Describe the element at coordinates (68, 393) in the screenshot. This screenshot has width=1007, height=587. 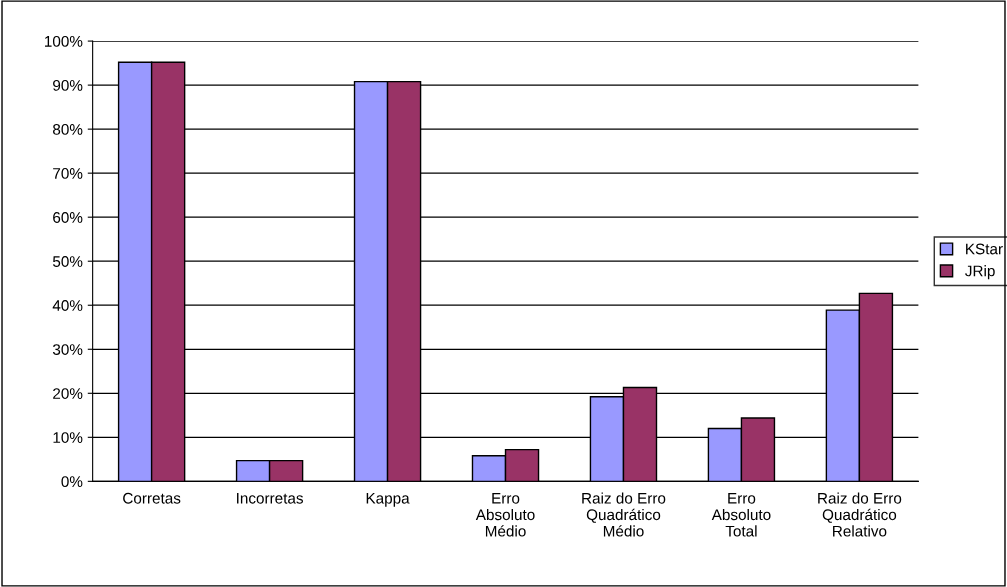
I see `y-tick-label: 20%` at that location.